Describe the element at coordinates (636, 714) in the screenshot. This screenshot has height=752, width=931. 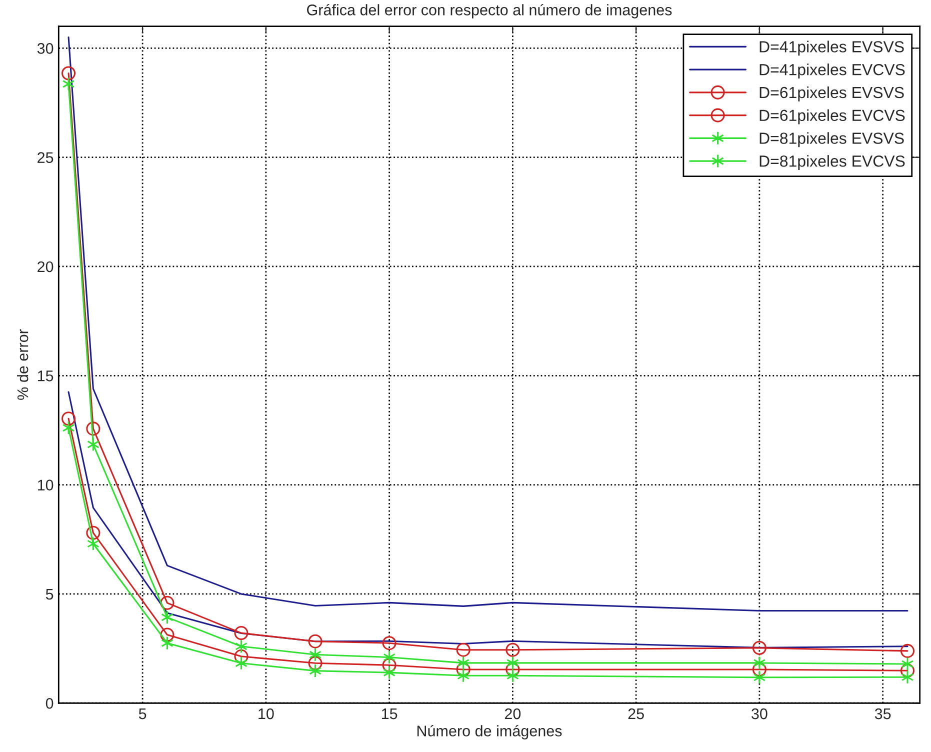
I see `x-tick-label: 25` at that location.